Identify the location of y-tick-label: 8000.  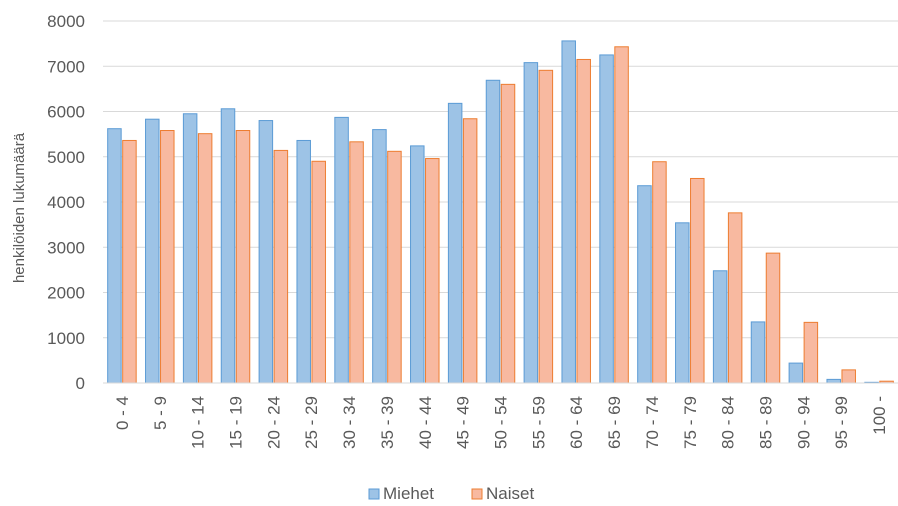
(66, 21).